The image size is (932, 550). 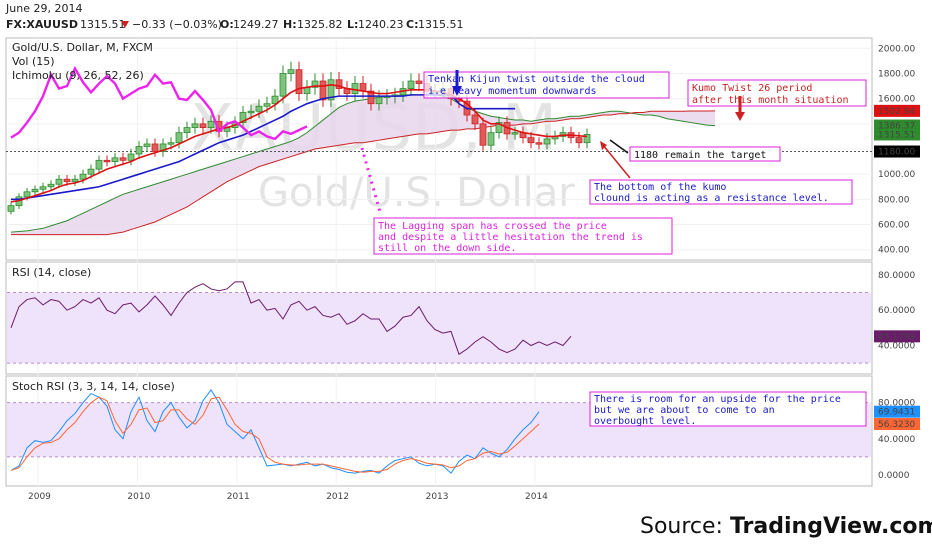 What do you see at coordinates (711, 198) in the screenshot?
I see `annotation-line: clound is acting as a resistance level.` at bounding box center [711, 198].